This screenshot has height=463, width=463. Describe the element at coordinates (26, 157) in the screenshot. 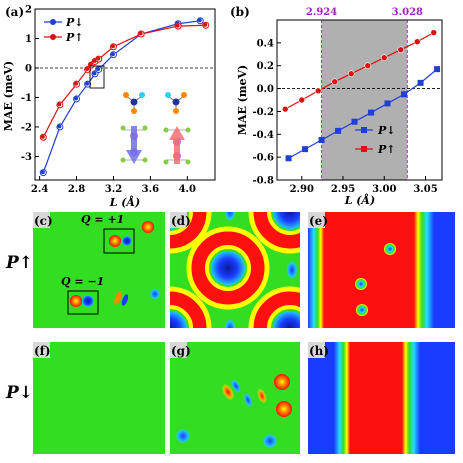

I see `y-tick-label: -3` at that location.